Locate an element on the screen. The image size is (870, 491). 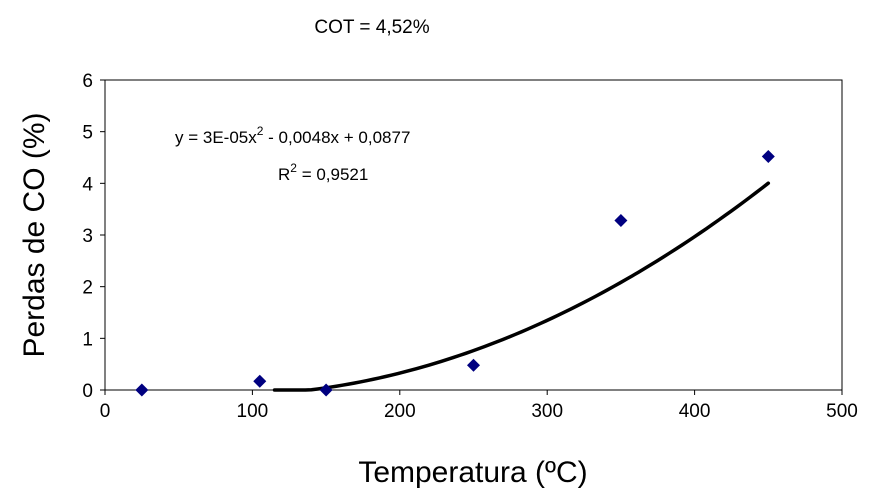
chart-title: COT = 4,52% is located at coordinates (371, 27).